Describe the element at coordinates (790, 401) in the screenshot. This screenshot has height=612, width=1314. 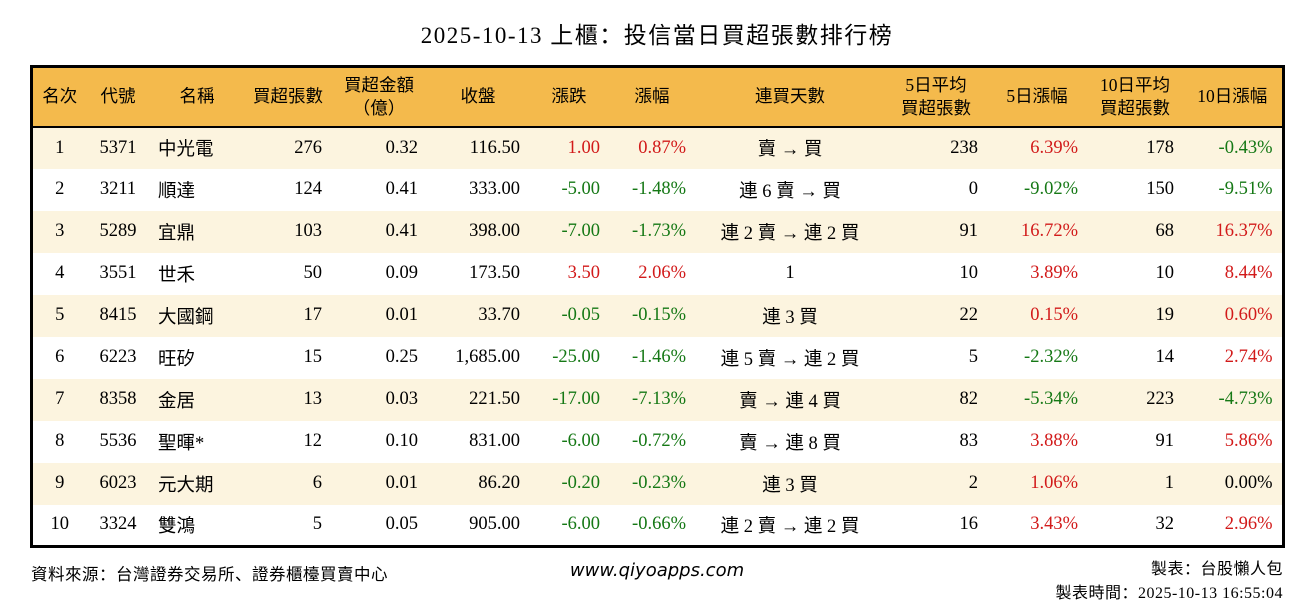
I see `cell-streak: 賣 → 連 4 買` at that location.